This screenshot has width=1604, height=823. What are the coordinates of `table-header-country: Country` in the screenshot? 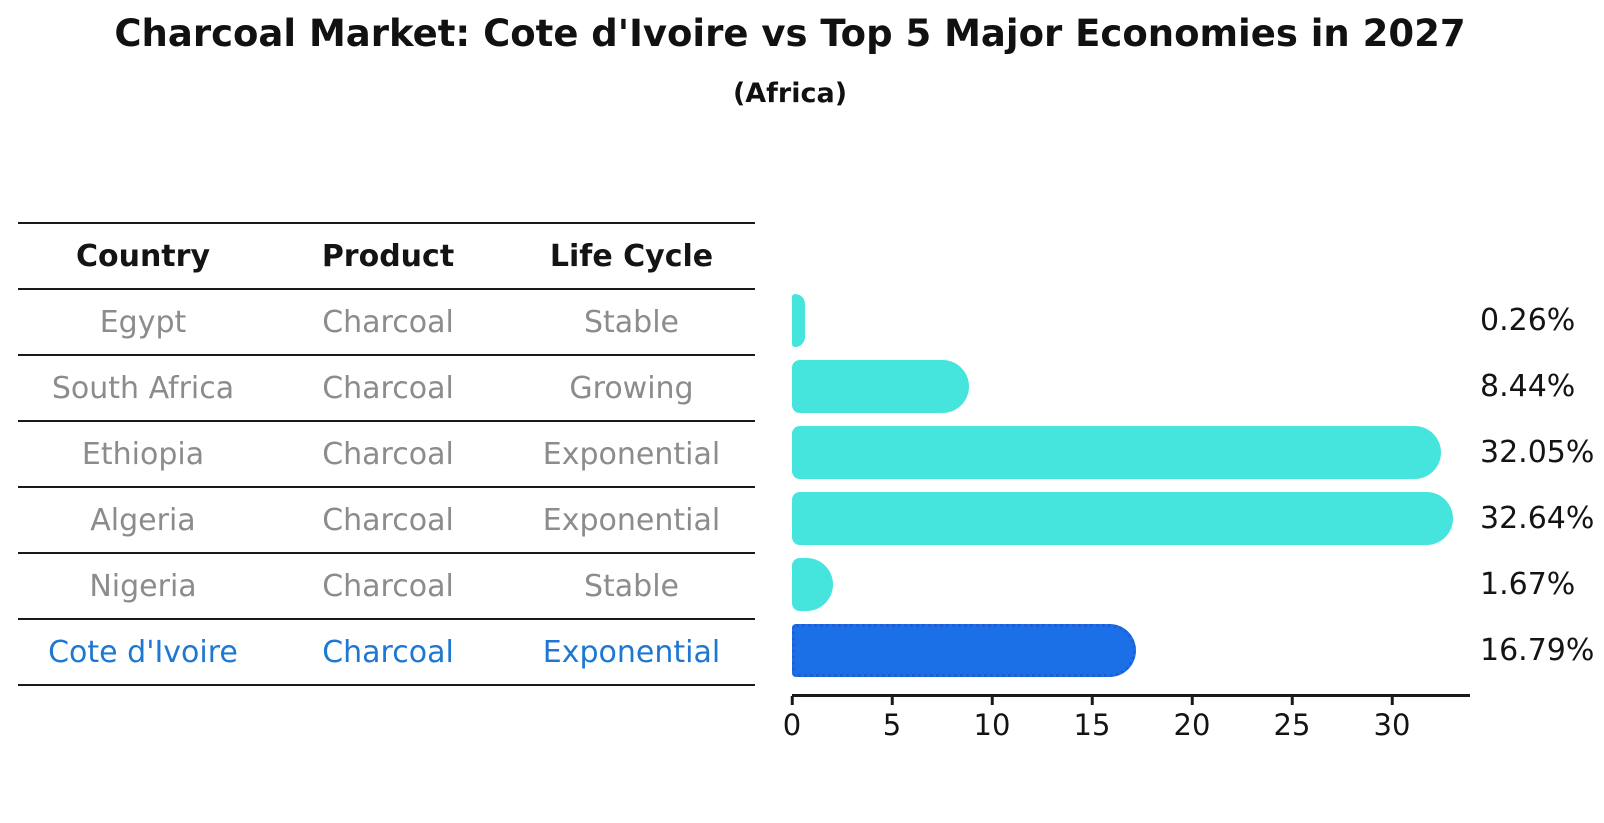 It's located at (143, 256).